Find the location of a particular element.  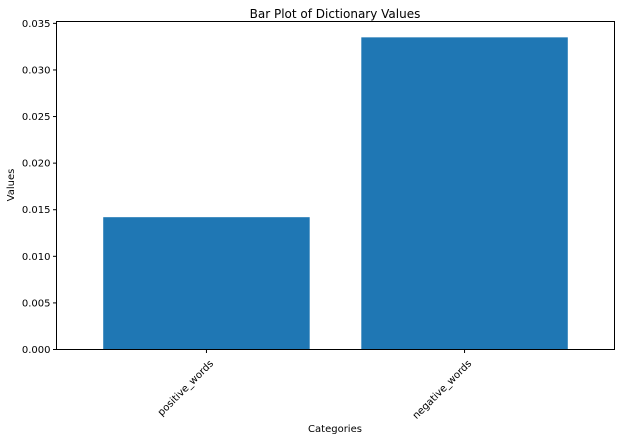

y-tick-label: 0.000 is located at coordinates (36, 350).